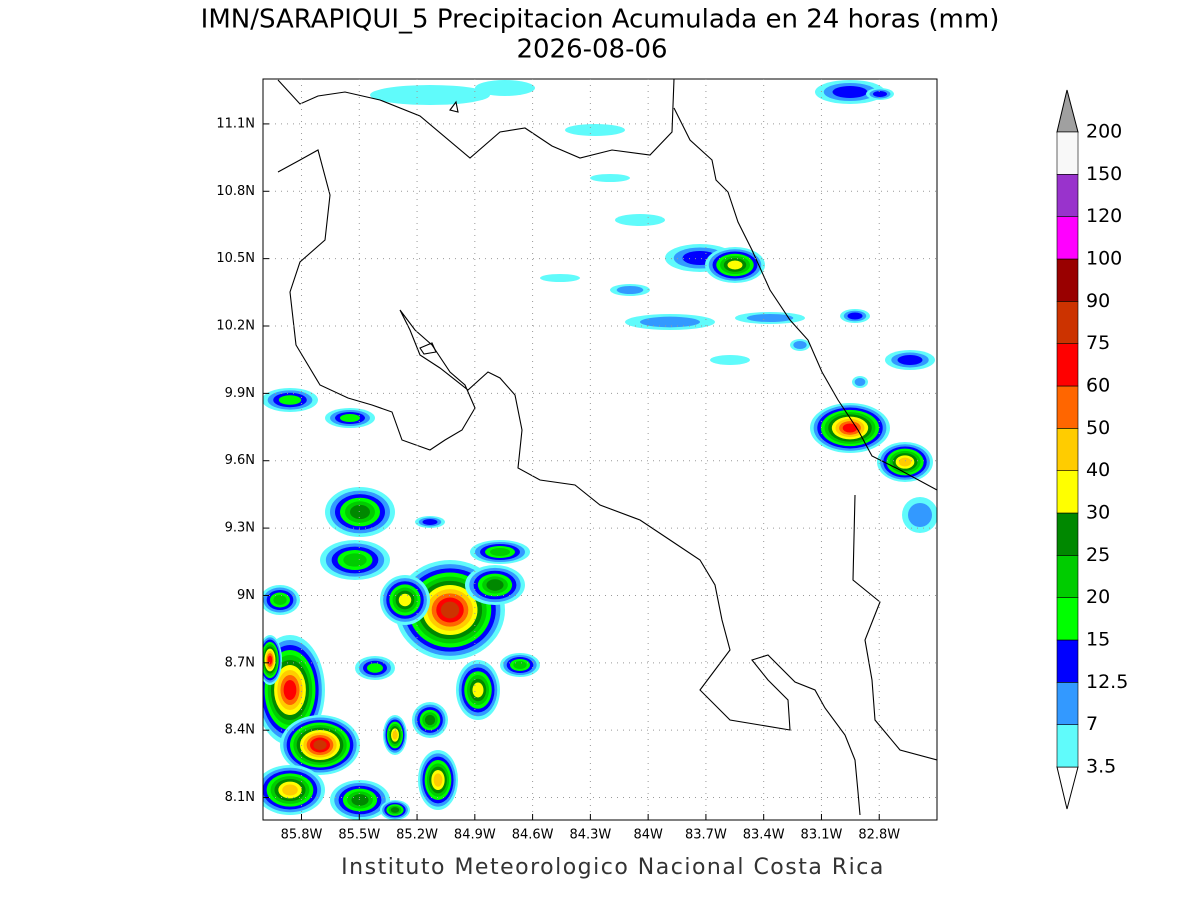 This screenshot has width=1200, height=900. What do you see at coordinates (246, 595) in the screenshot?
I see `y-tick-label: 9N` at bounding box center [246, 595].